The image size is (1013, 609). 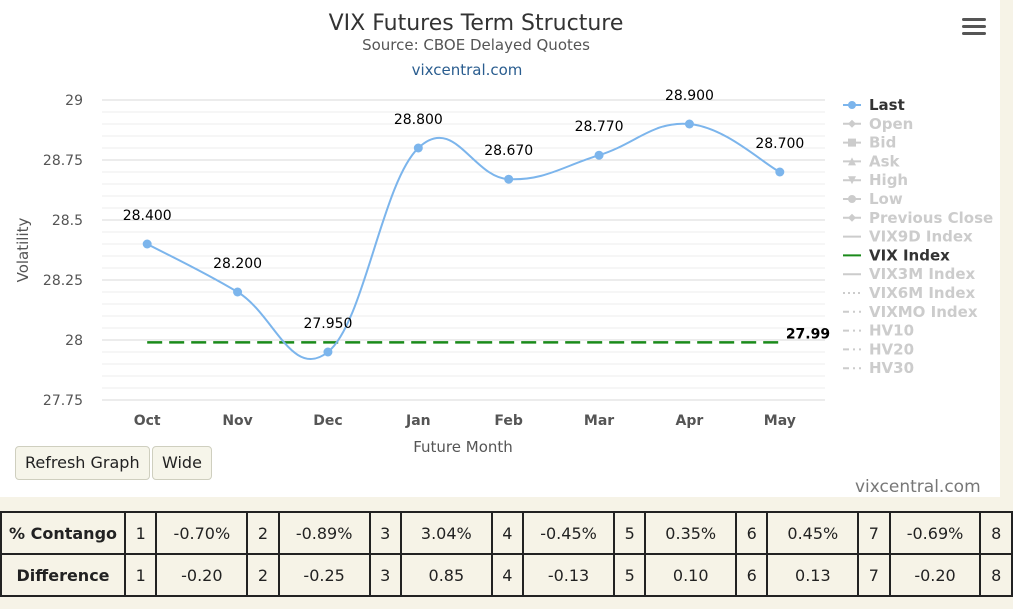 I want to click on x-tick-label: May, so click(x=780, y=421).